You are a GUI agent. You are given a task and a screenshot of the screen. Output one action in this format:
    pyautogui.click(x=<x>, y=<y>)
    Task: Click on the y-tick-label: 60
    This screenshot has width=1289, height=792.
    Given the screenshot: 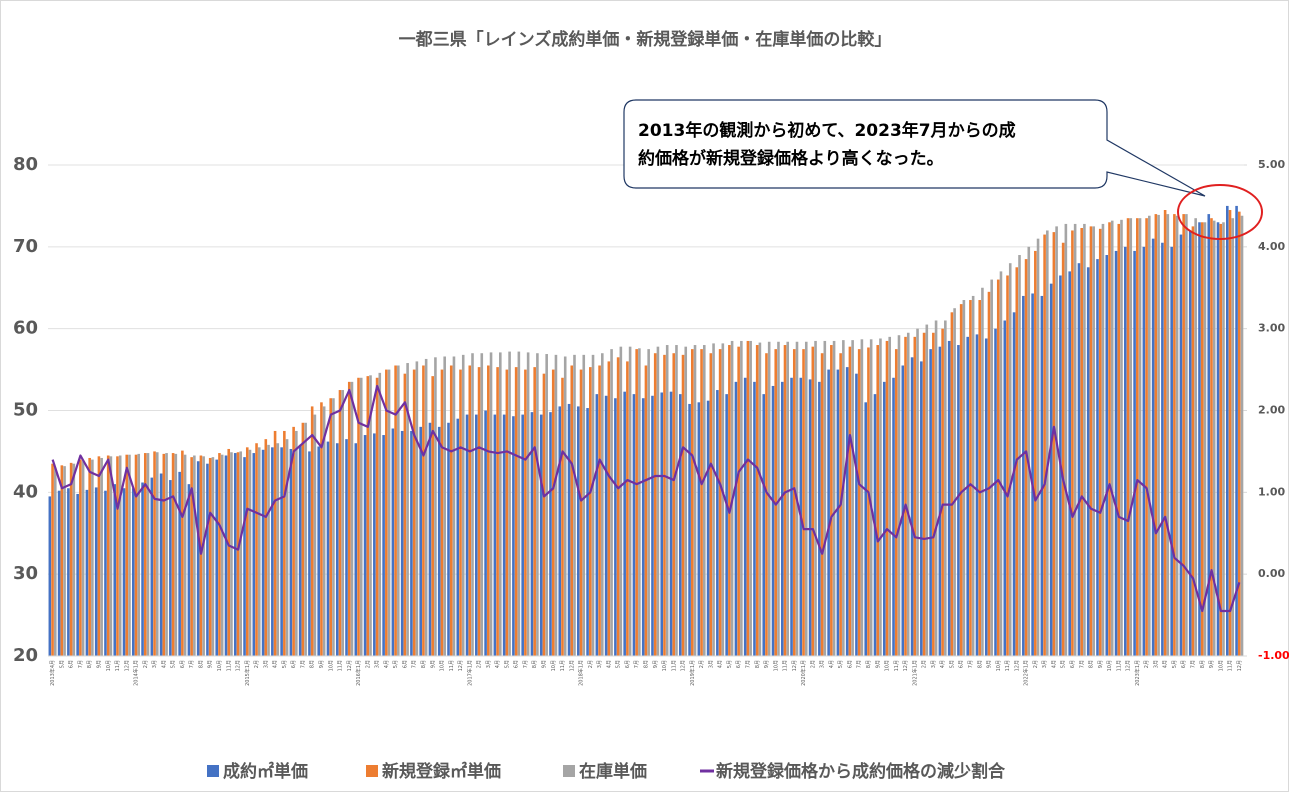 What is the action you would take?
    pyautogui.click(x=25, y=328)
    